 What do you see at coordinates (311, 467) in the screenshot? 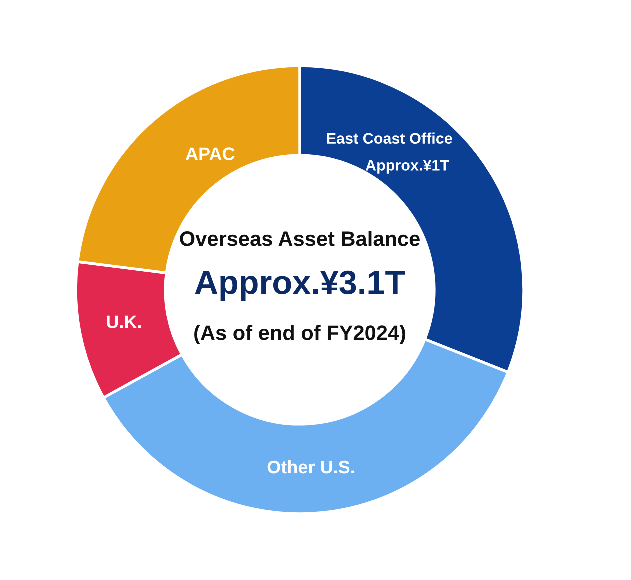
I see `slice-label: Other U.S.` at bounding box center [311, 467].